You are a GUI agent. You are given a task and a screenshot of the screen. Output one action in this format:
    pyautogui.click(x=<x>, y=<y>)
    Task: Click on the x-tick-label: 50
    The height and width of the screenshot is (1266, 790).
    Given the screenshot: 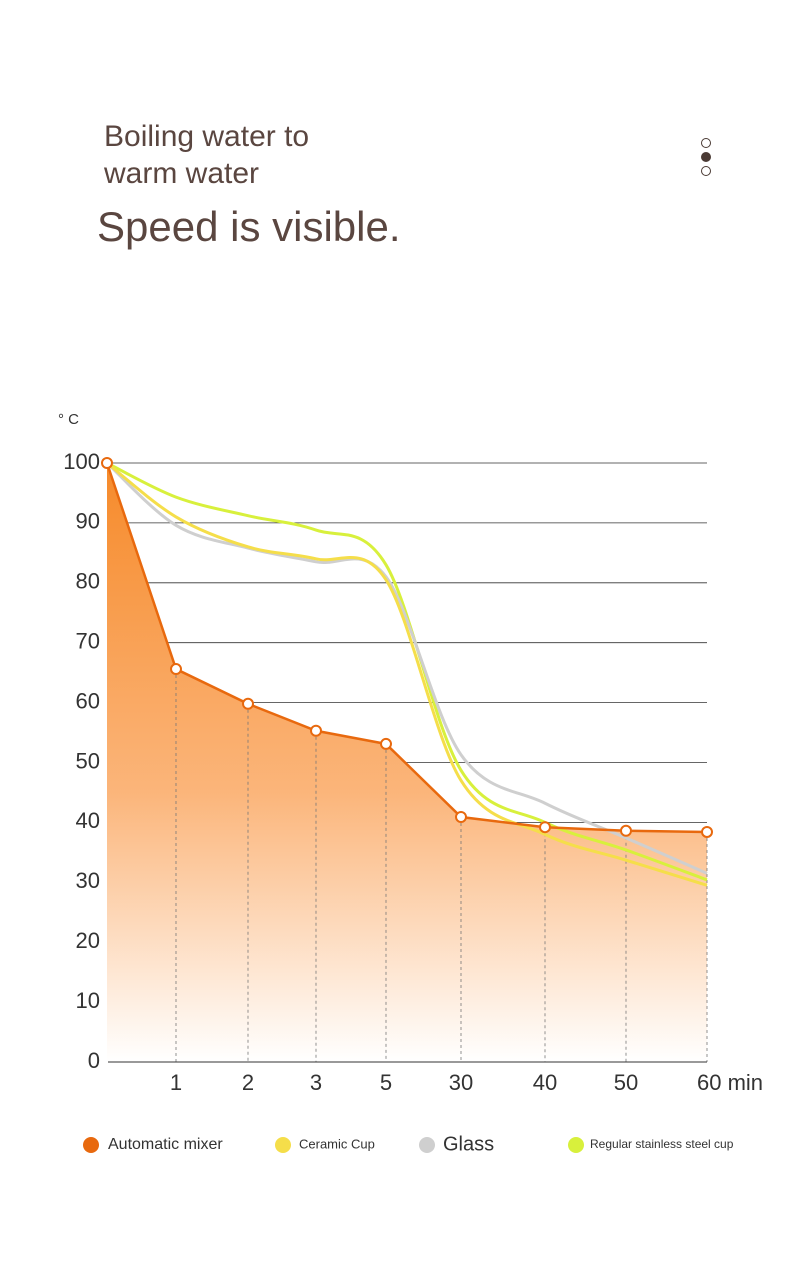 What is the action you would take?
    pyautogui.click(x=626, y=1082)
    